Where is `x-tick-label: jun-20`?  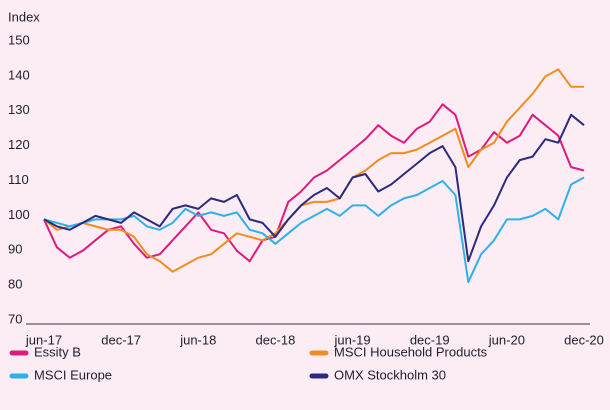
x-tick-label: jun-20 is located at coordinates (506, 339).